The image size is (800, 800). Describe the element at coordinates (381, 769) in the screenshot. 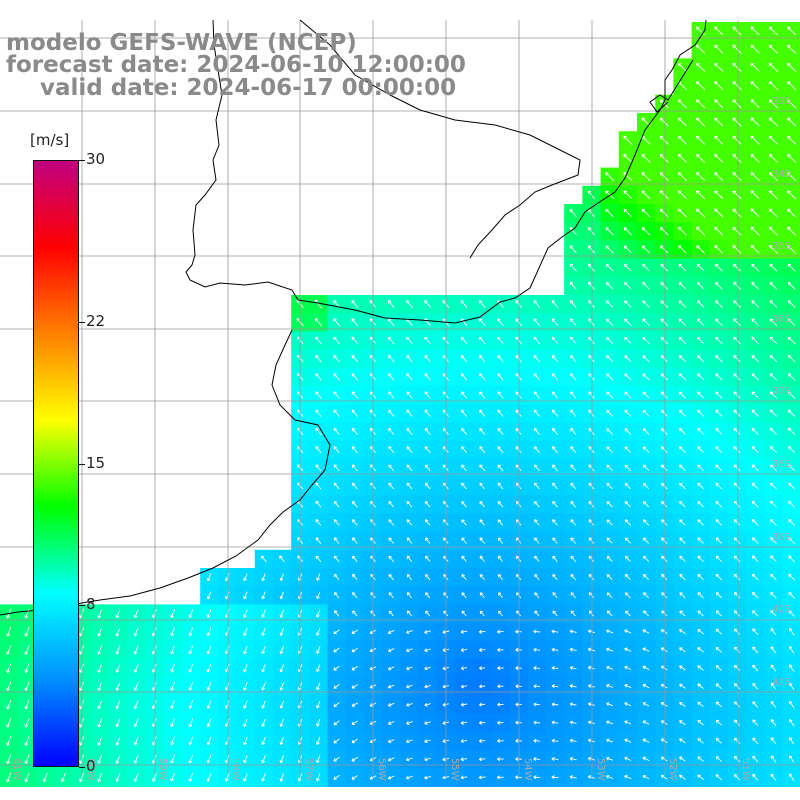

I see `longitude-label: 56W` at that location.